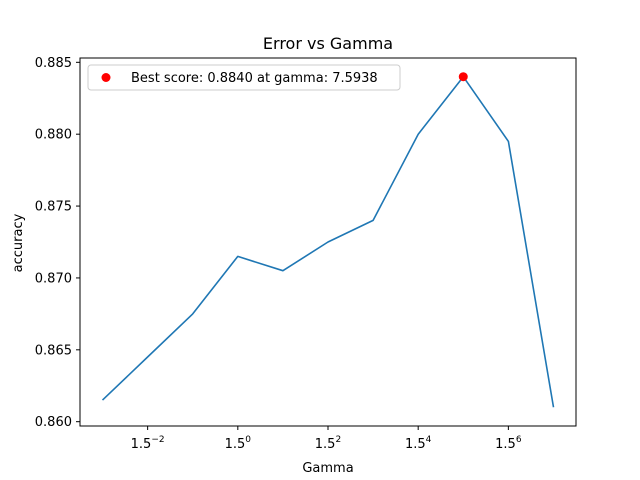  I want to click on x-tick-label: 1.50, so click(238, 443).